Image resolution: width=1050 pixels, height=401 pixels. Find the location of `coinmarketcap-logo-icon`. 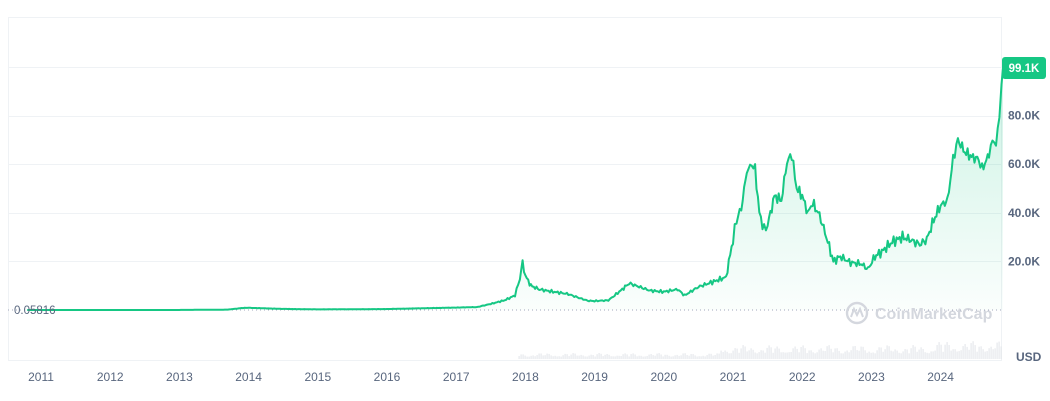

coinmarketcap-logo-icon is located at coordinates (857, 313).